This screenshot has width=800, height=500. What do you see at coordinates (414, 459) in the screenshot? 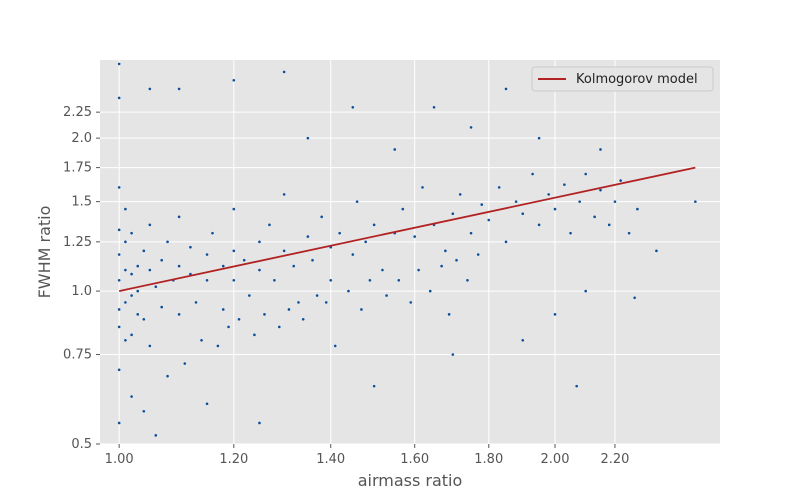
I see `x-tick-label: 1.60` at bounding box center [414, 459].